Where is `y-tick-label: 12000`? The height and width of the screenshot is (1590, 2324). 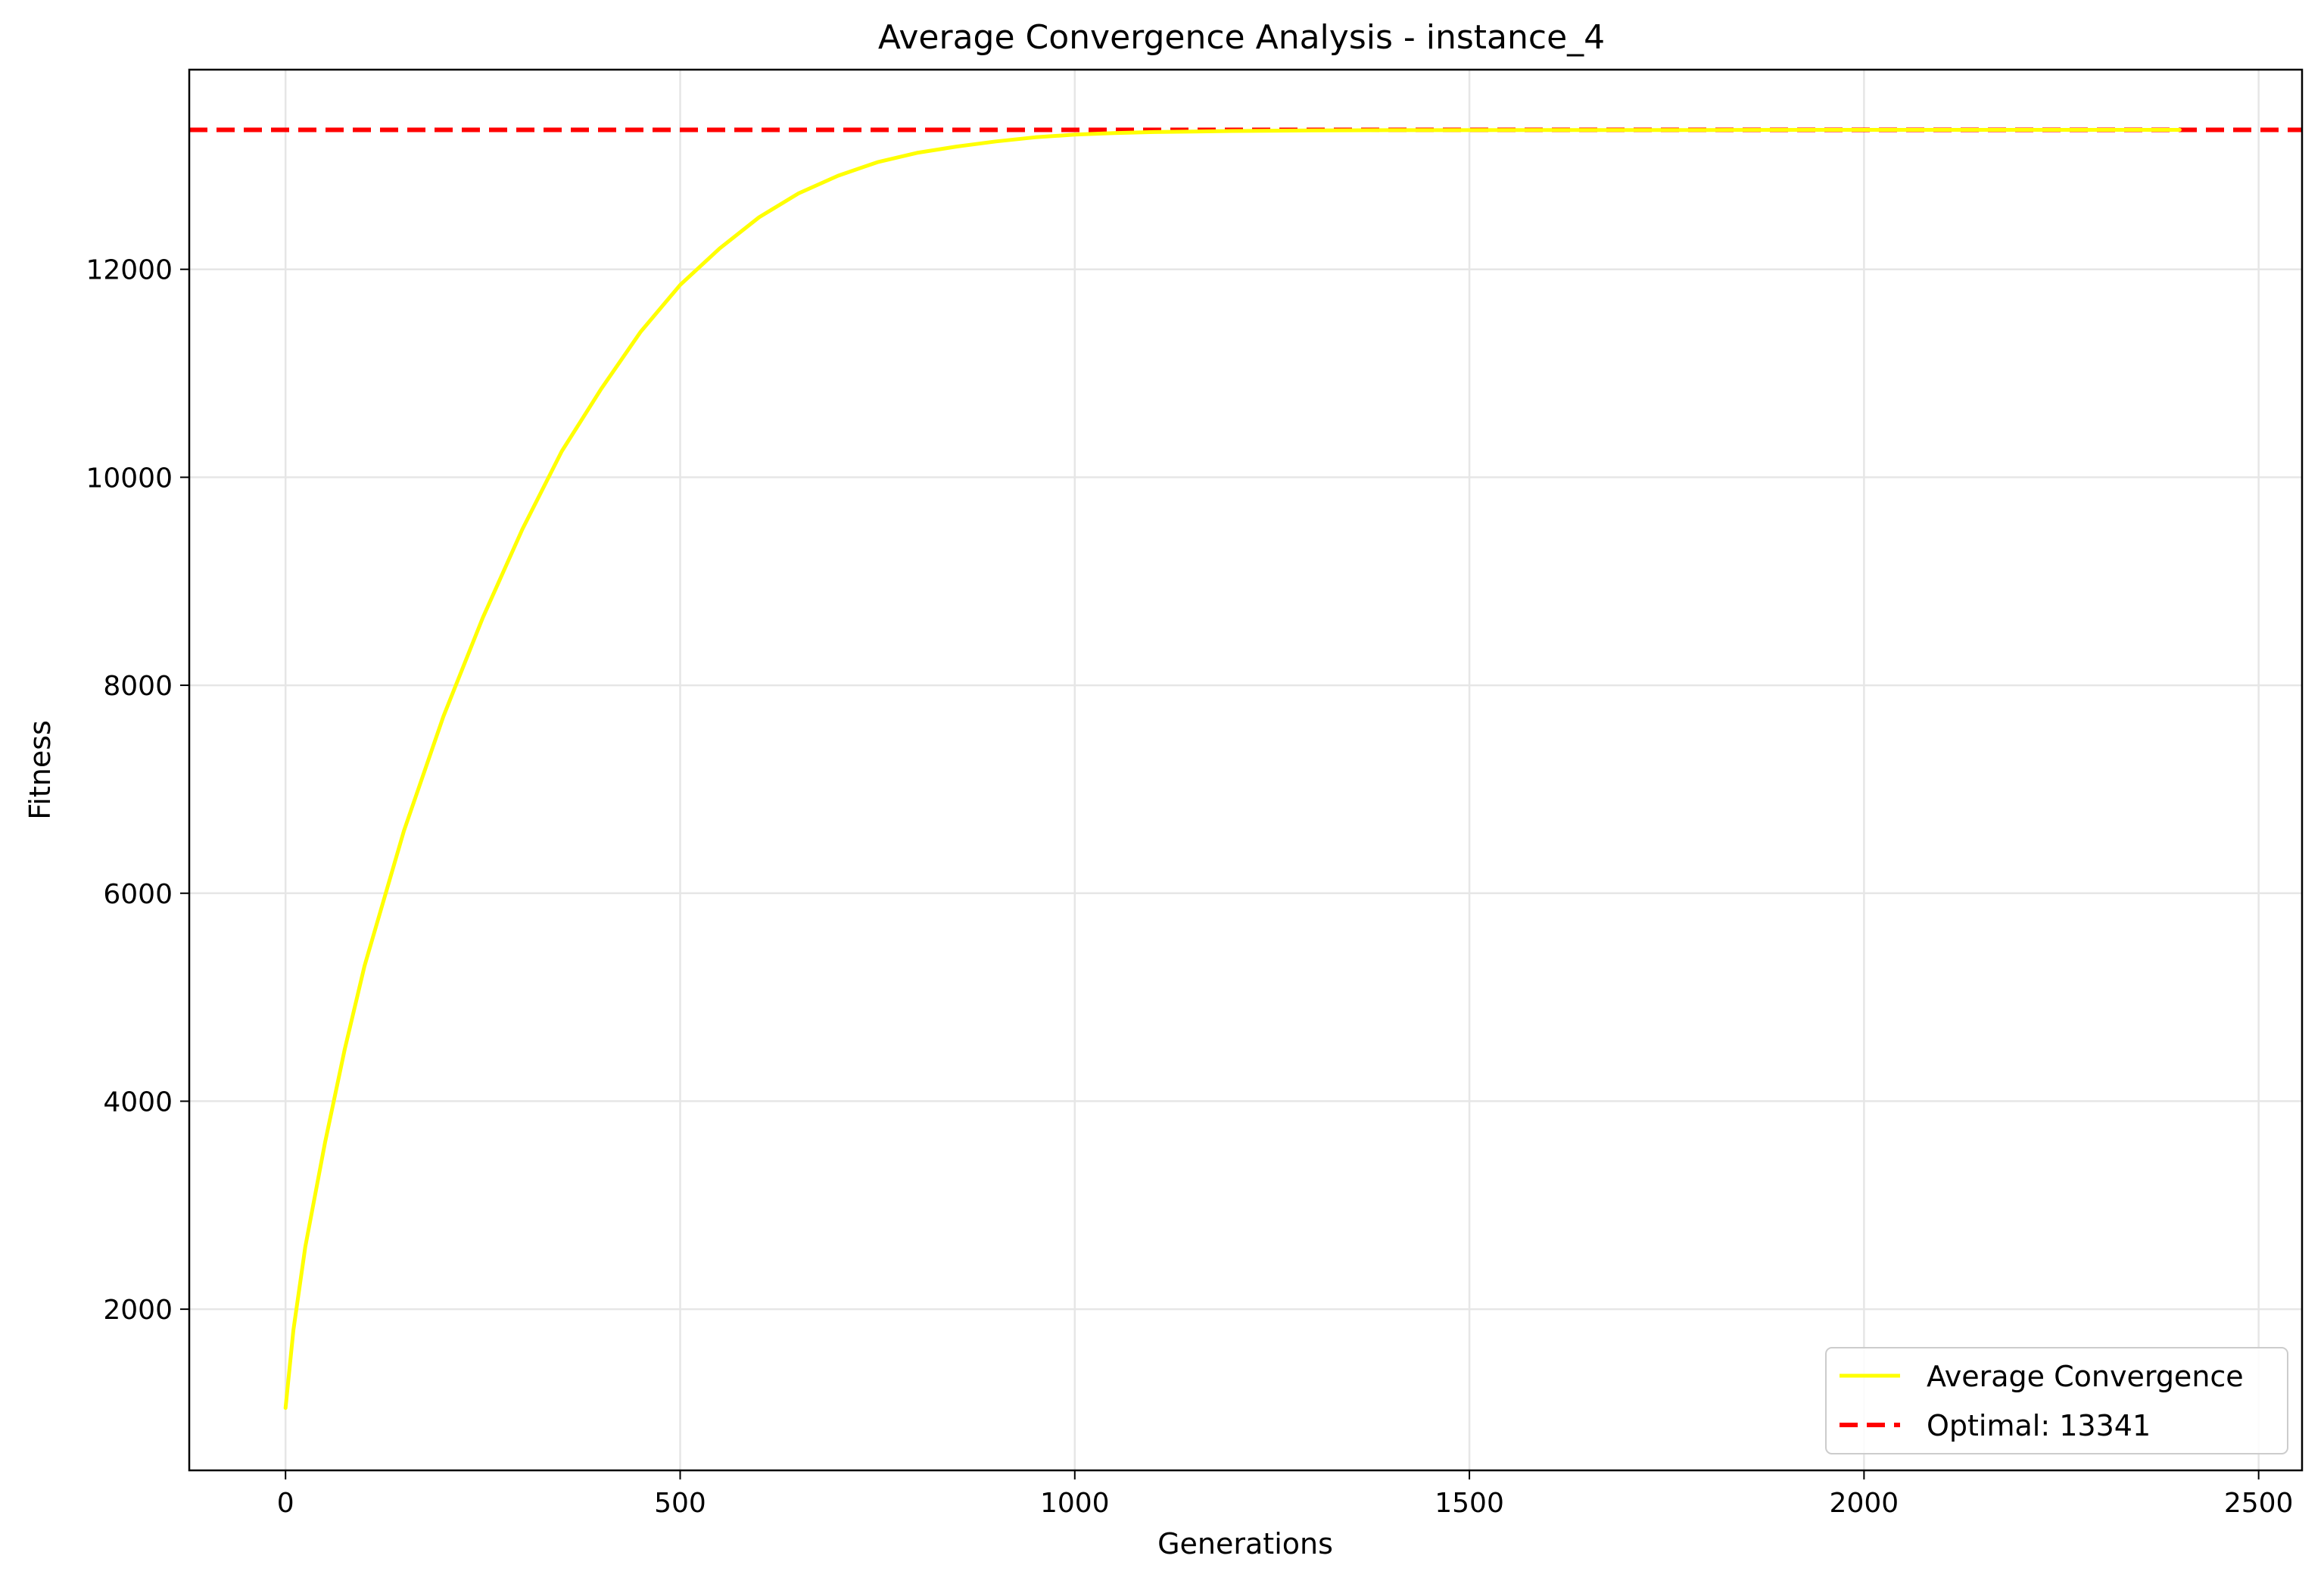
y-tick-label: 12000 is located at coordinates (129, 270).